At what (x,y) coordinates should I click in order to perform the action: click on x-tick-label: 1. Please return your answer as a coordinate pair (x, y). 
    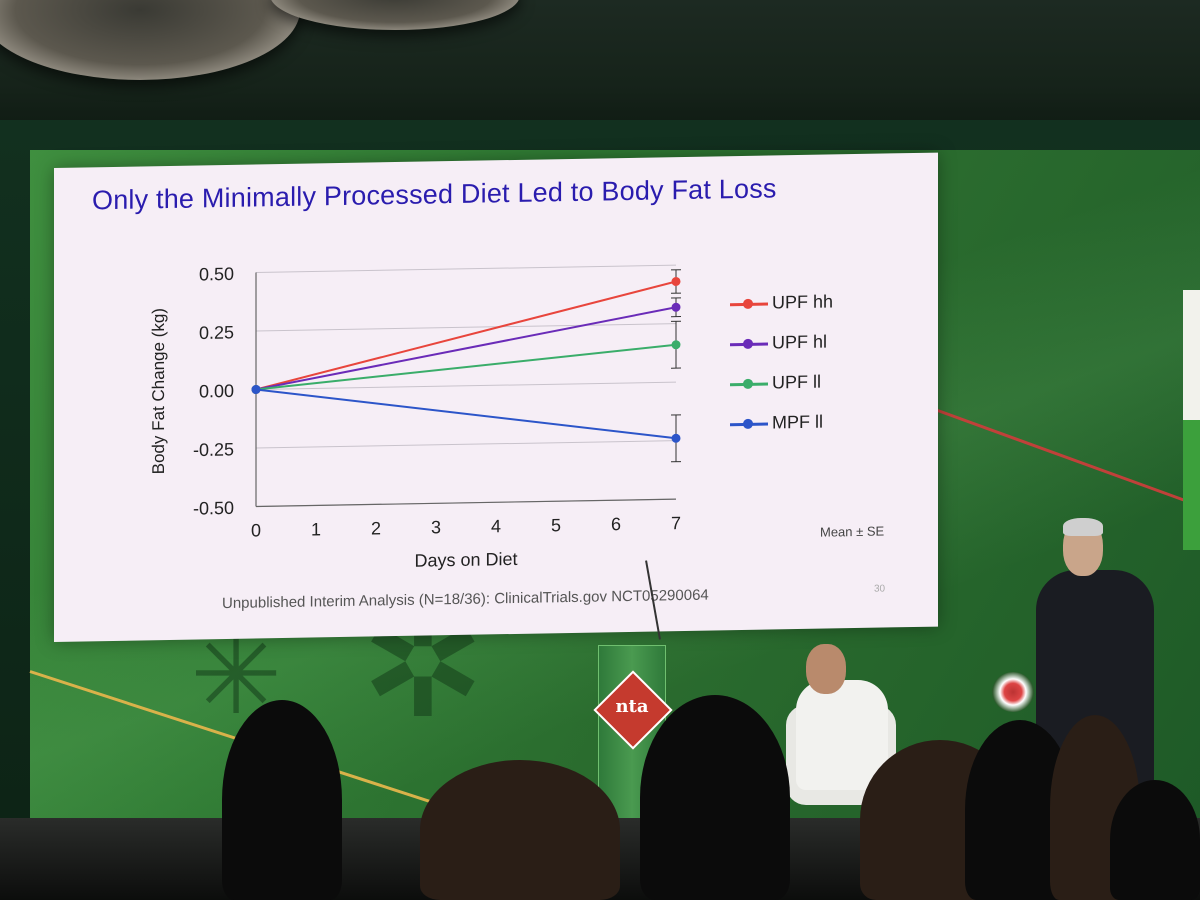
    Looking at the image, I should click on (316, 529).